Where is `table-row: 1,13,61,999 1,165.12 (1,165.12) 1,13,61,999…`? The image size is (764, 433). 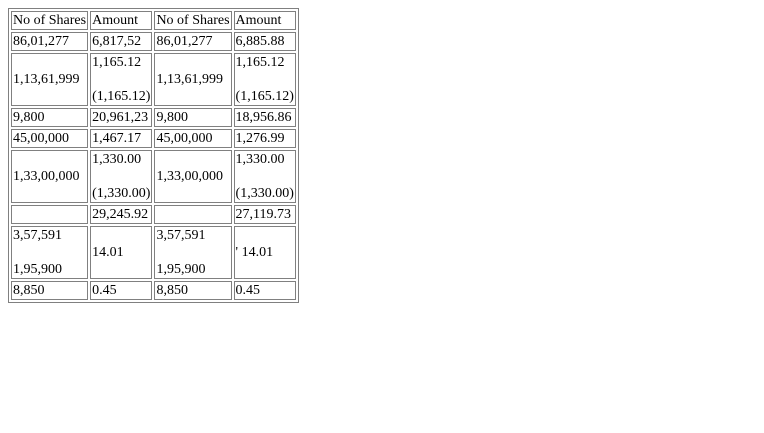
table-row: 1,13,61,999 1,165.12 (1,165.12) 1,13,61,999… is located at coordinates (153, 79).